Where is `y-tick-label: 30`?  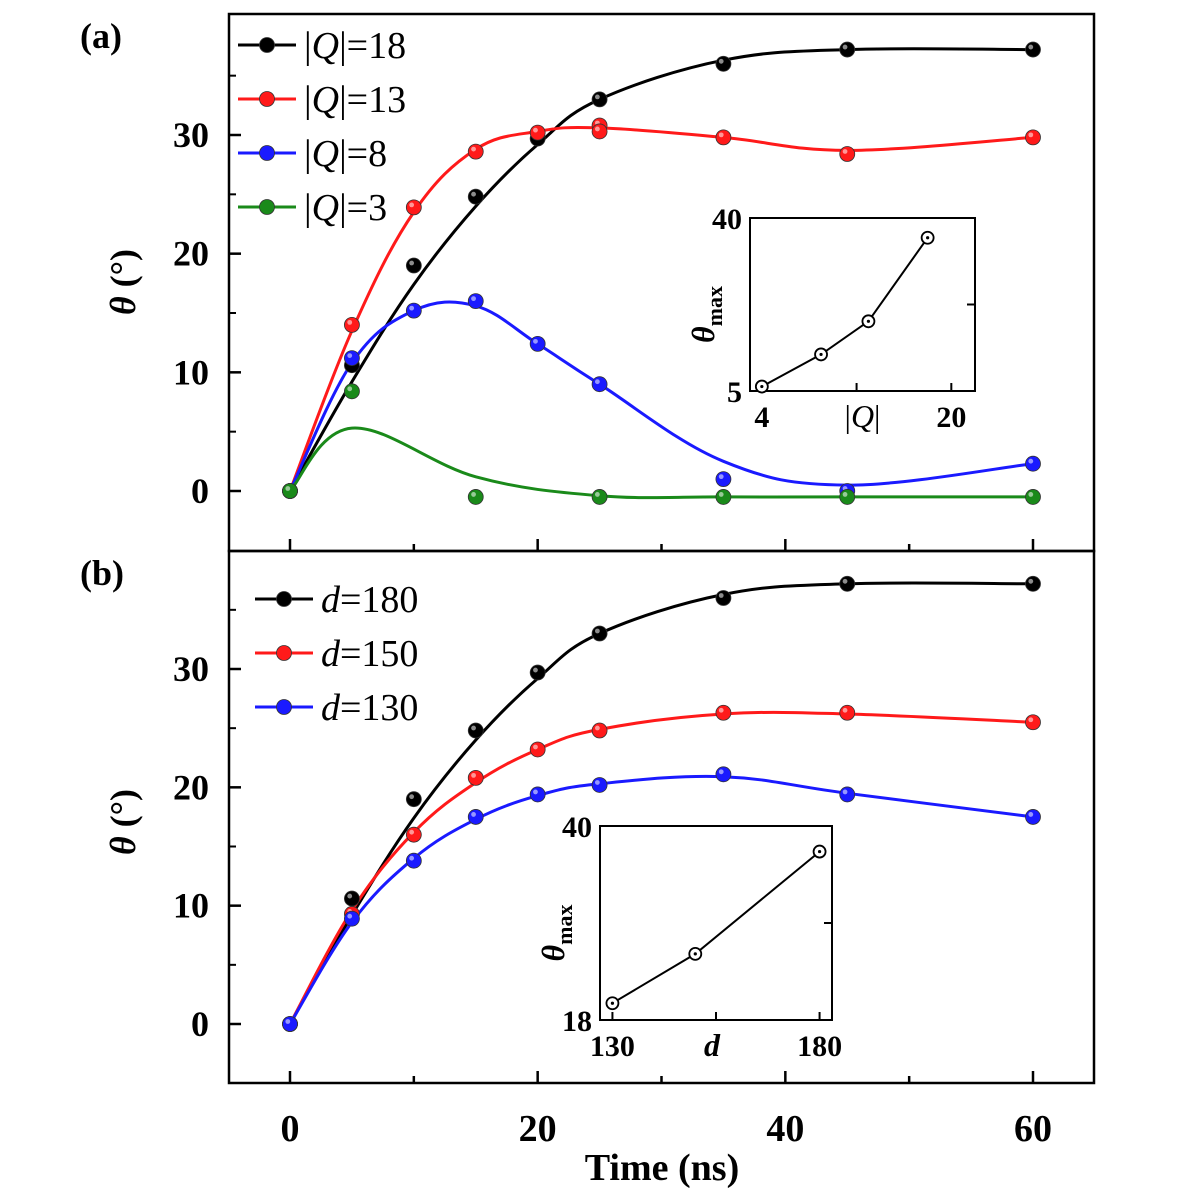 y-tick-label: 30 is located at coordinates (191, 669).